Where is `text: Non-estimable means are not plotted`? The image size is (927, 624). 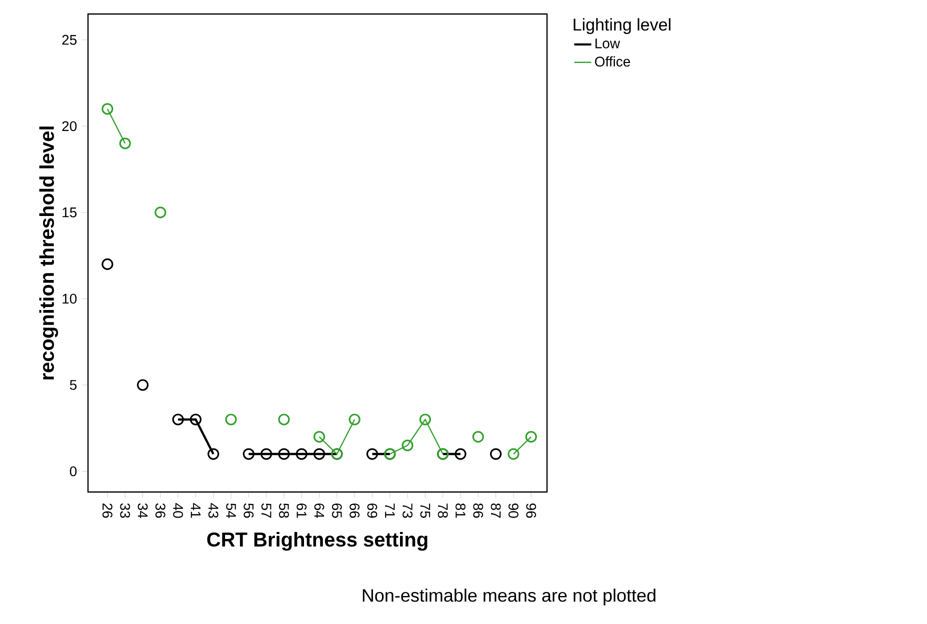
text: Non-estimable means are not plotted is located at coordinates (509, 597).